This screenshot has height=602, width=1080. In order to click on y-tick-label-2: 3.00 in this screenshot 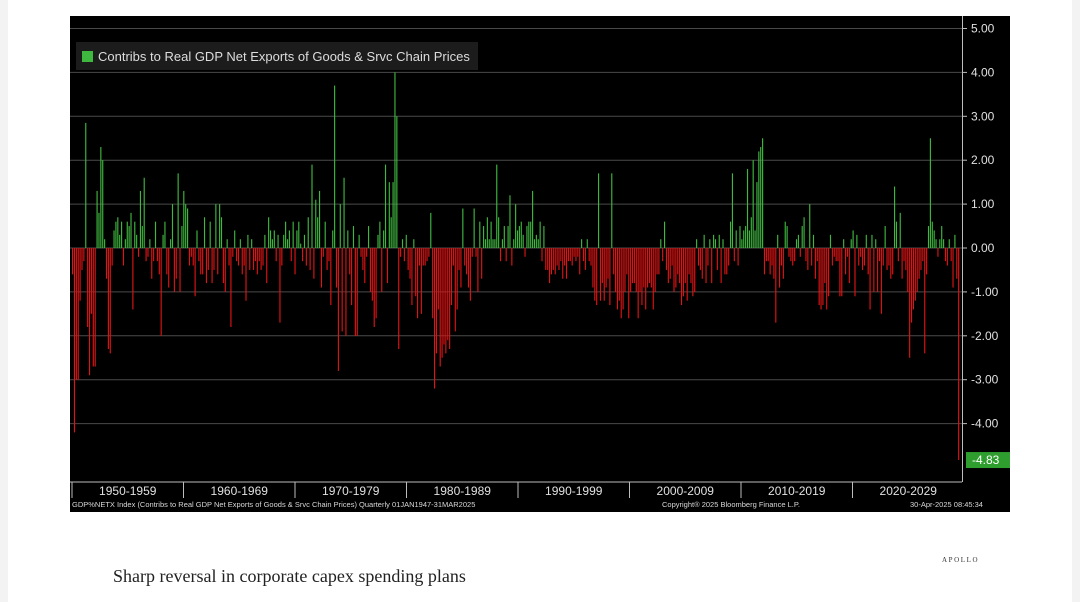, I will do `click(983, 116)`.